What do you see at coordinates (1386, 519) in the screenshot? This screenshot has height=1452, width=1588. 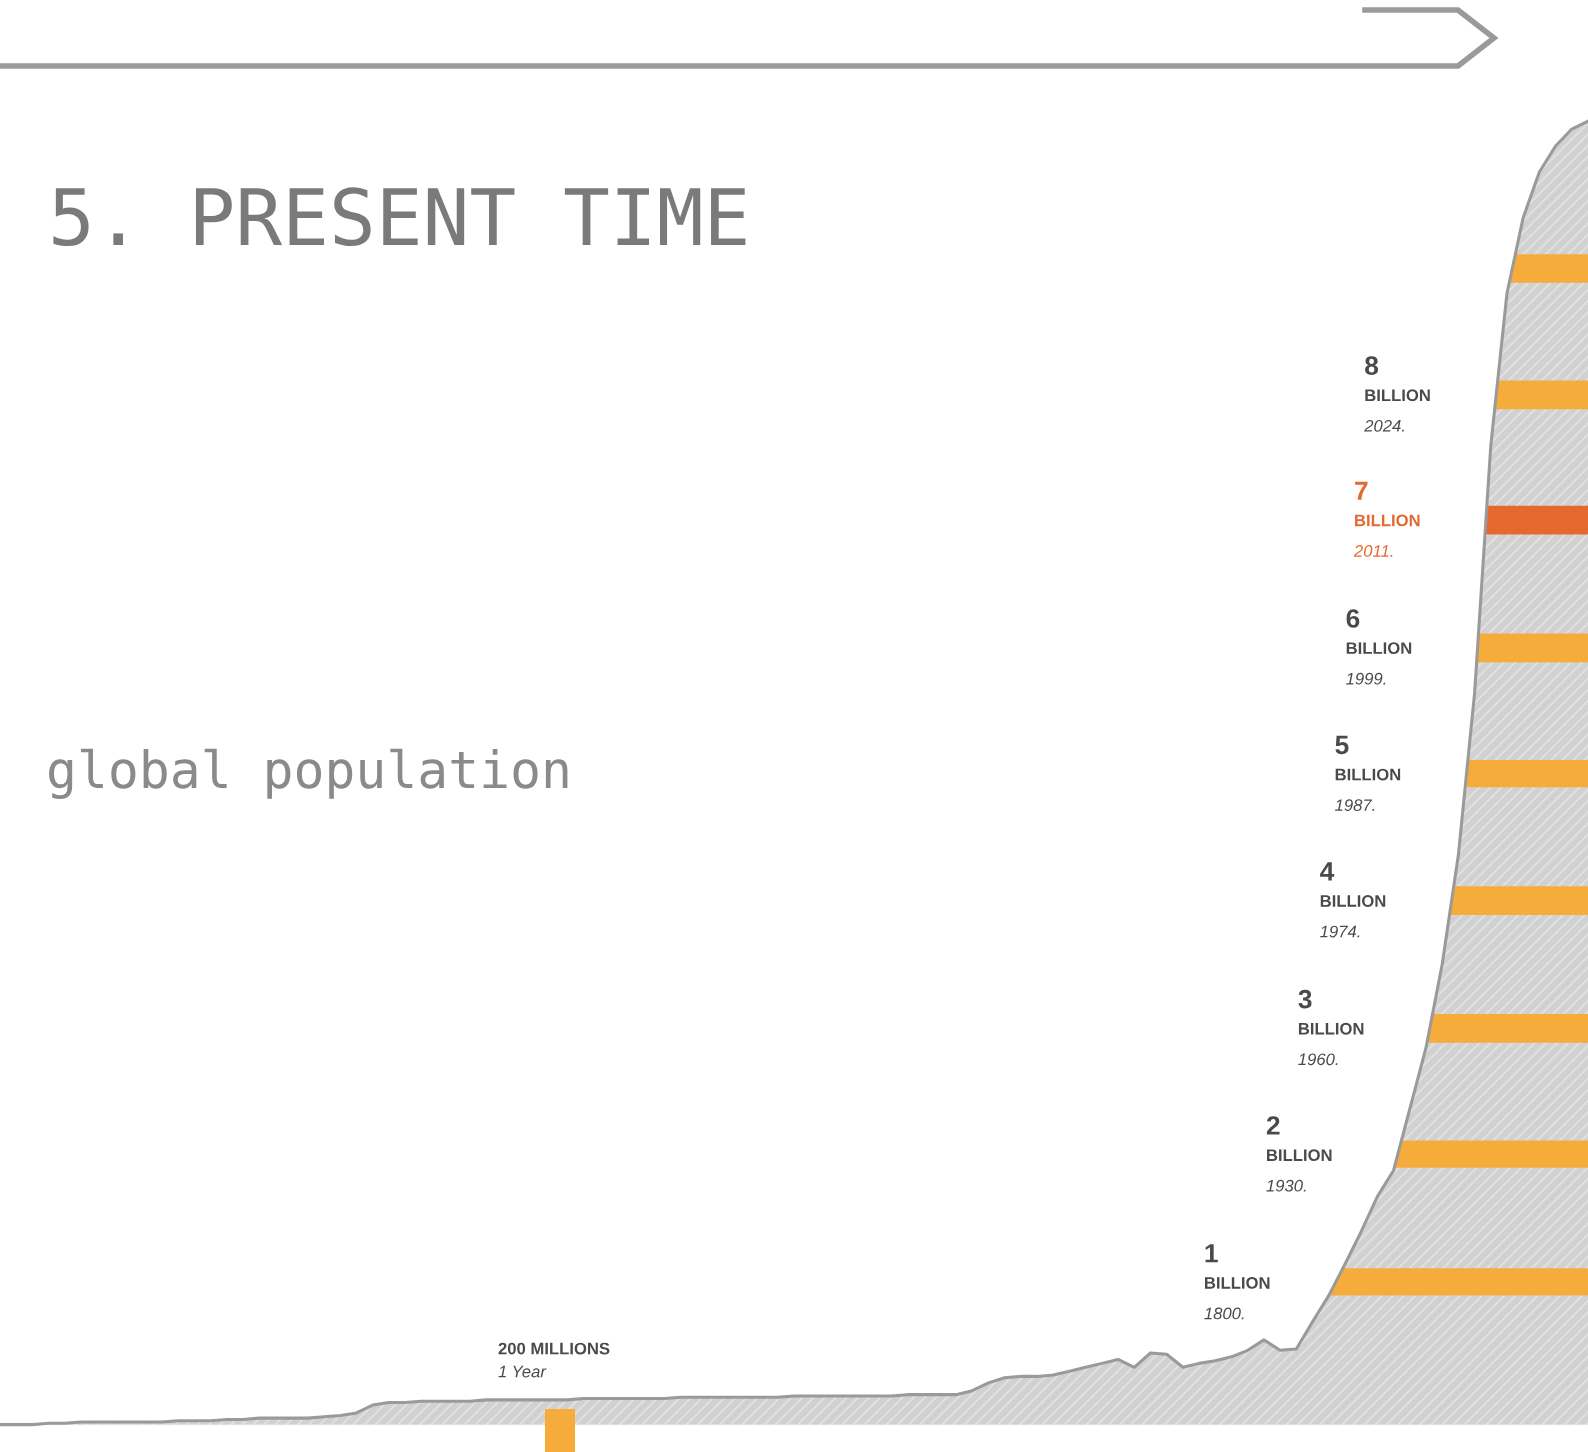 I see `band-label: 7 BILLION 2011.` at bounding box center [1386, 519].